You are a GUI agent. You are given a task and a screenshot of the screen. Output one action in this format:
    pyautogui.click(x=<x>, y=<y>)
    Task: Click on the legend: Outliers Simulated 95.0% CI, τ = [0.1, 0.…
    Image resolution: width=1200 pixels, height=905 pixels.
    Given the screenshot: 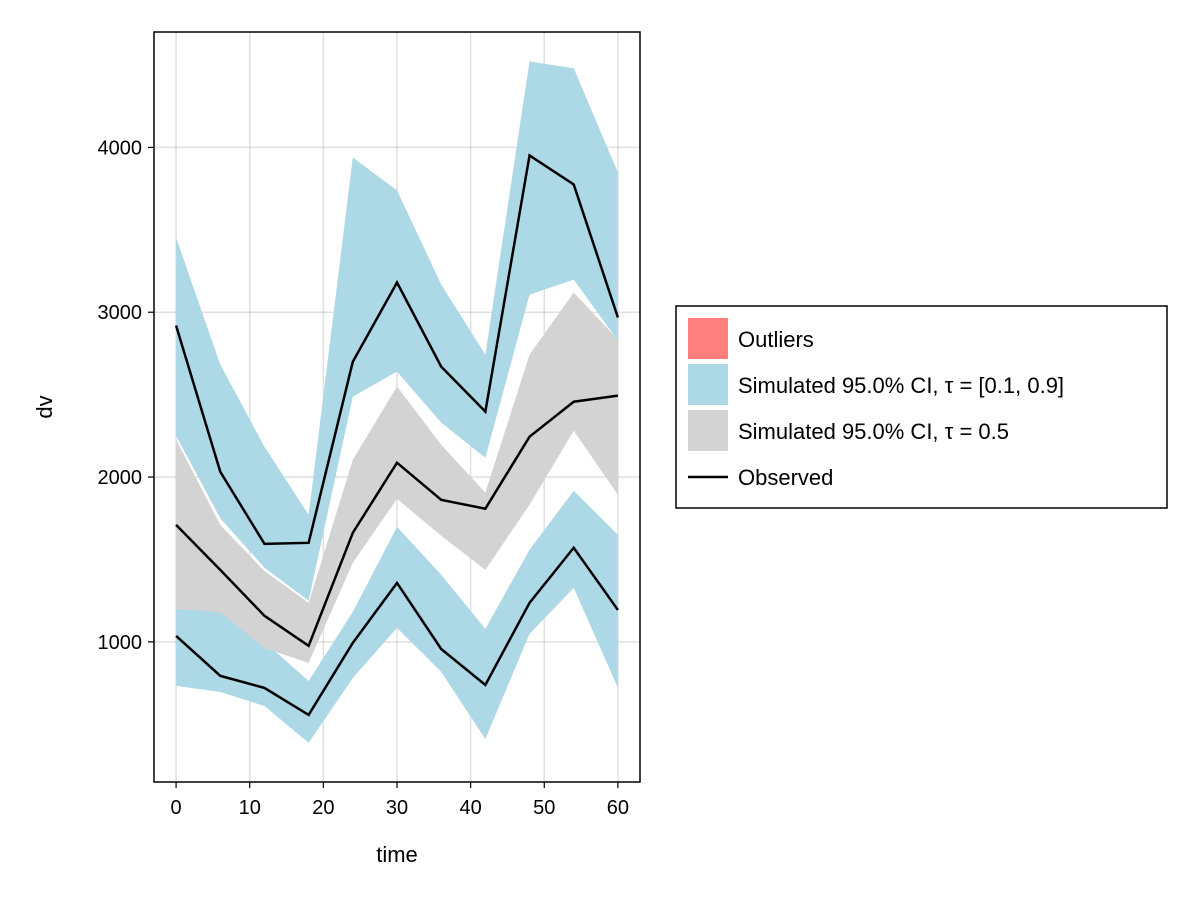 What is the action you would take?
    pyautogui.click(x=921, y=407)
    